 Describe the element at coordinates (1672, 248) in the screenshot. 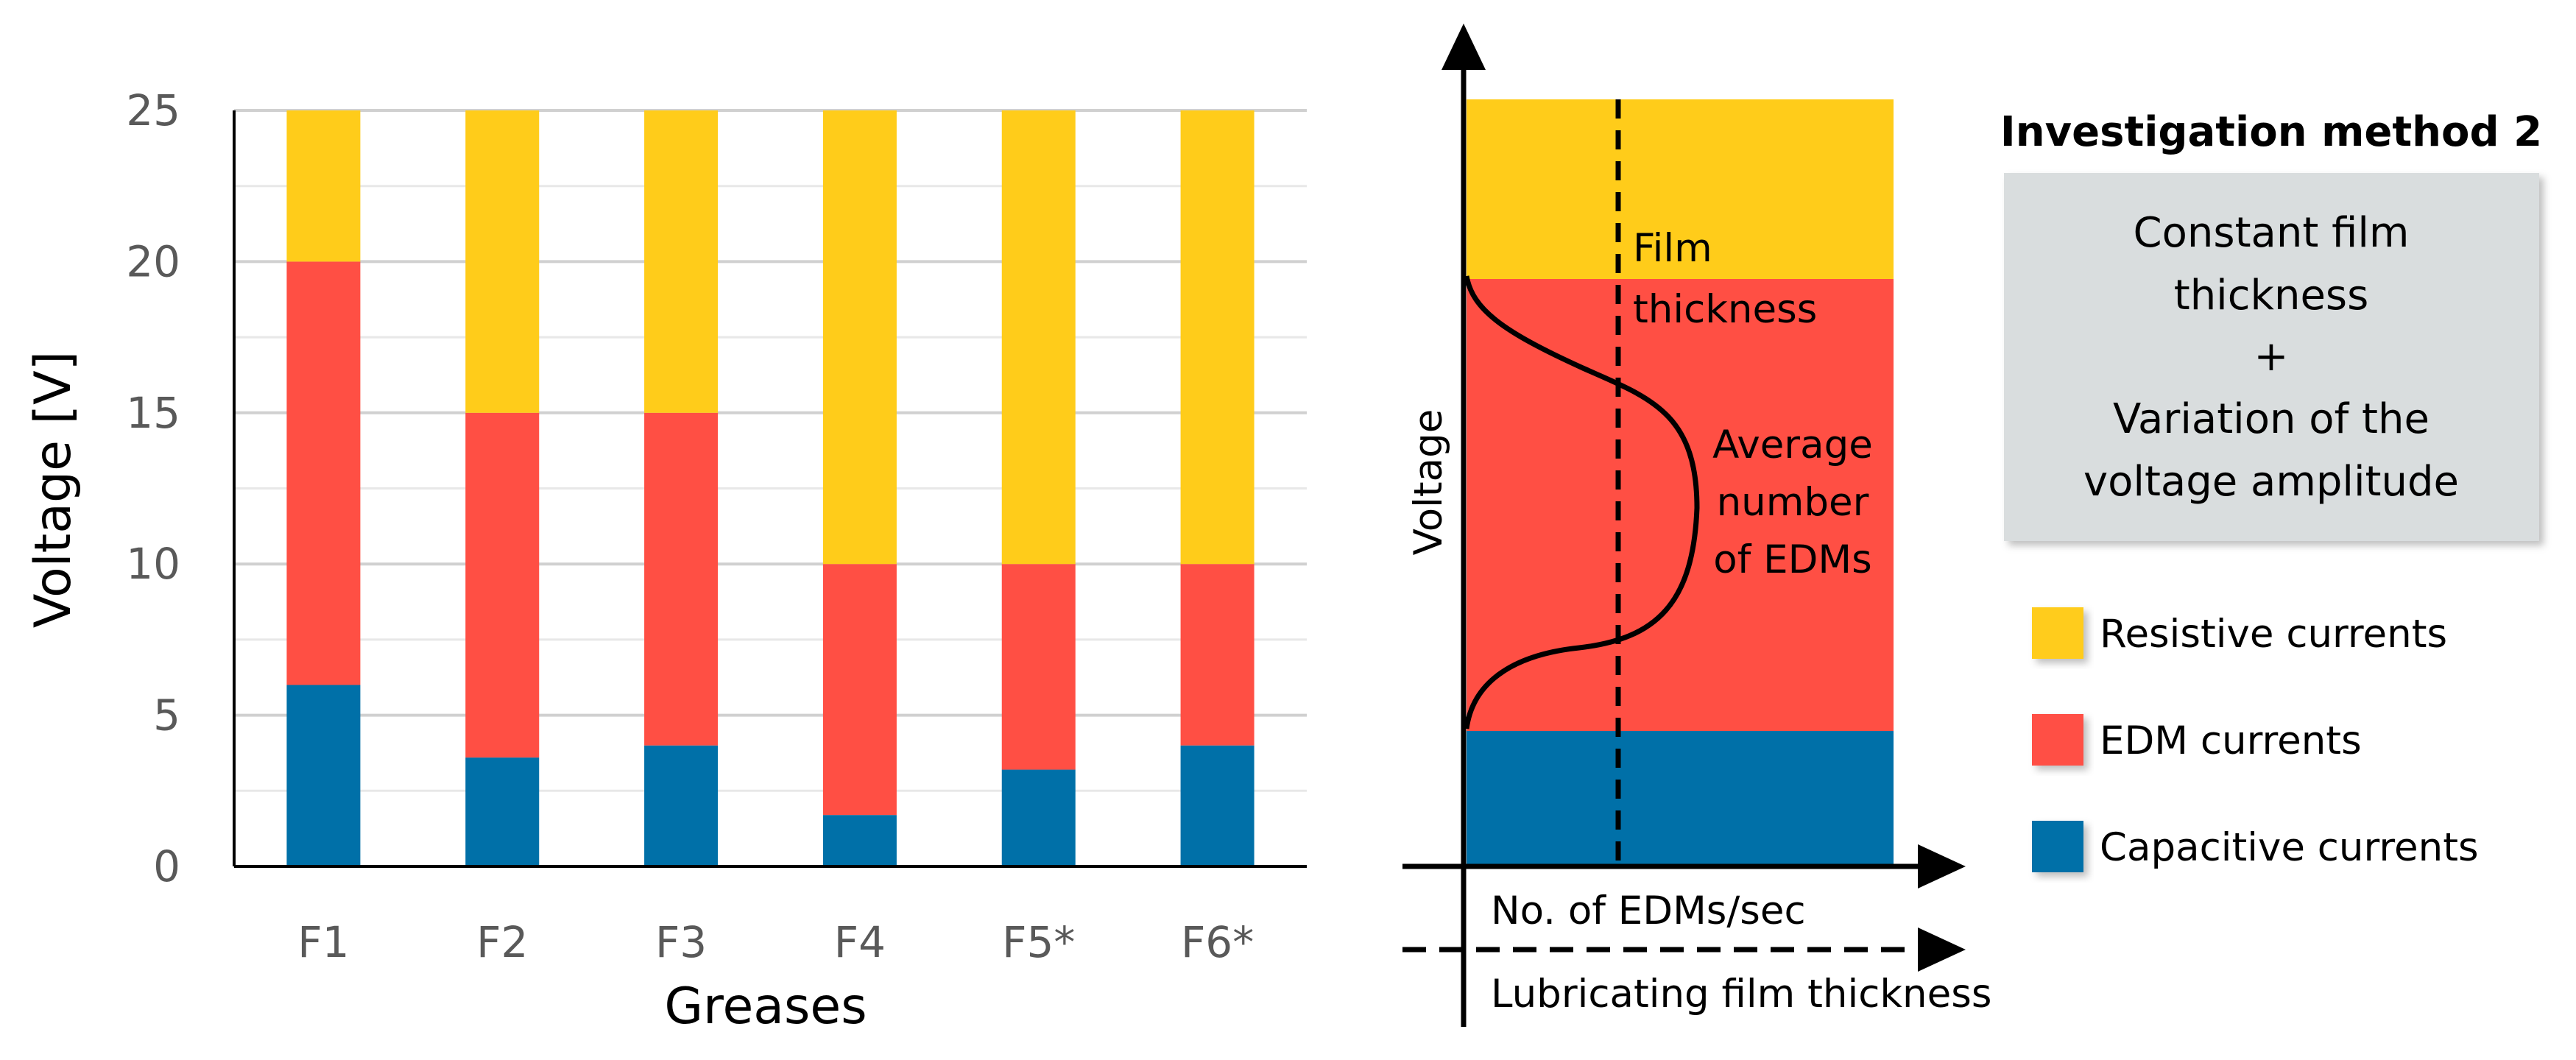

I see `film-label-line1: Film` at that location.